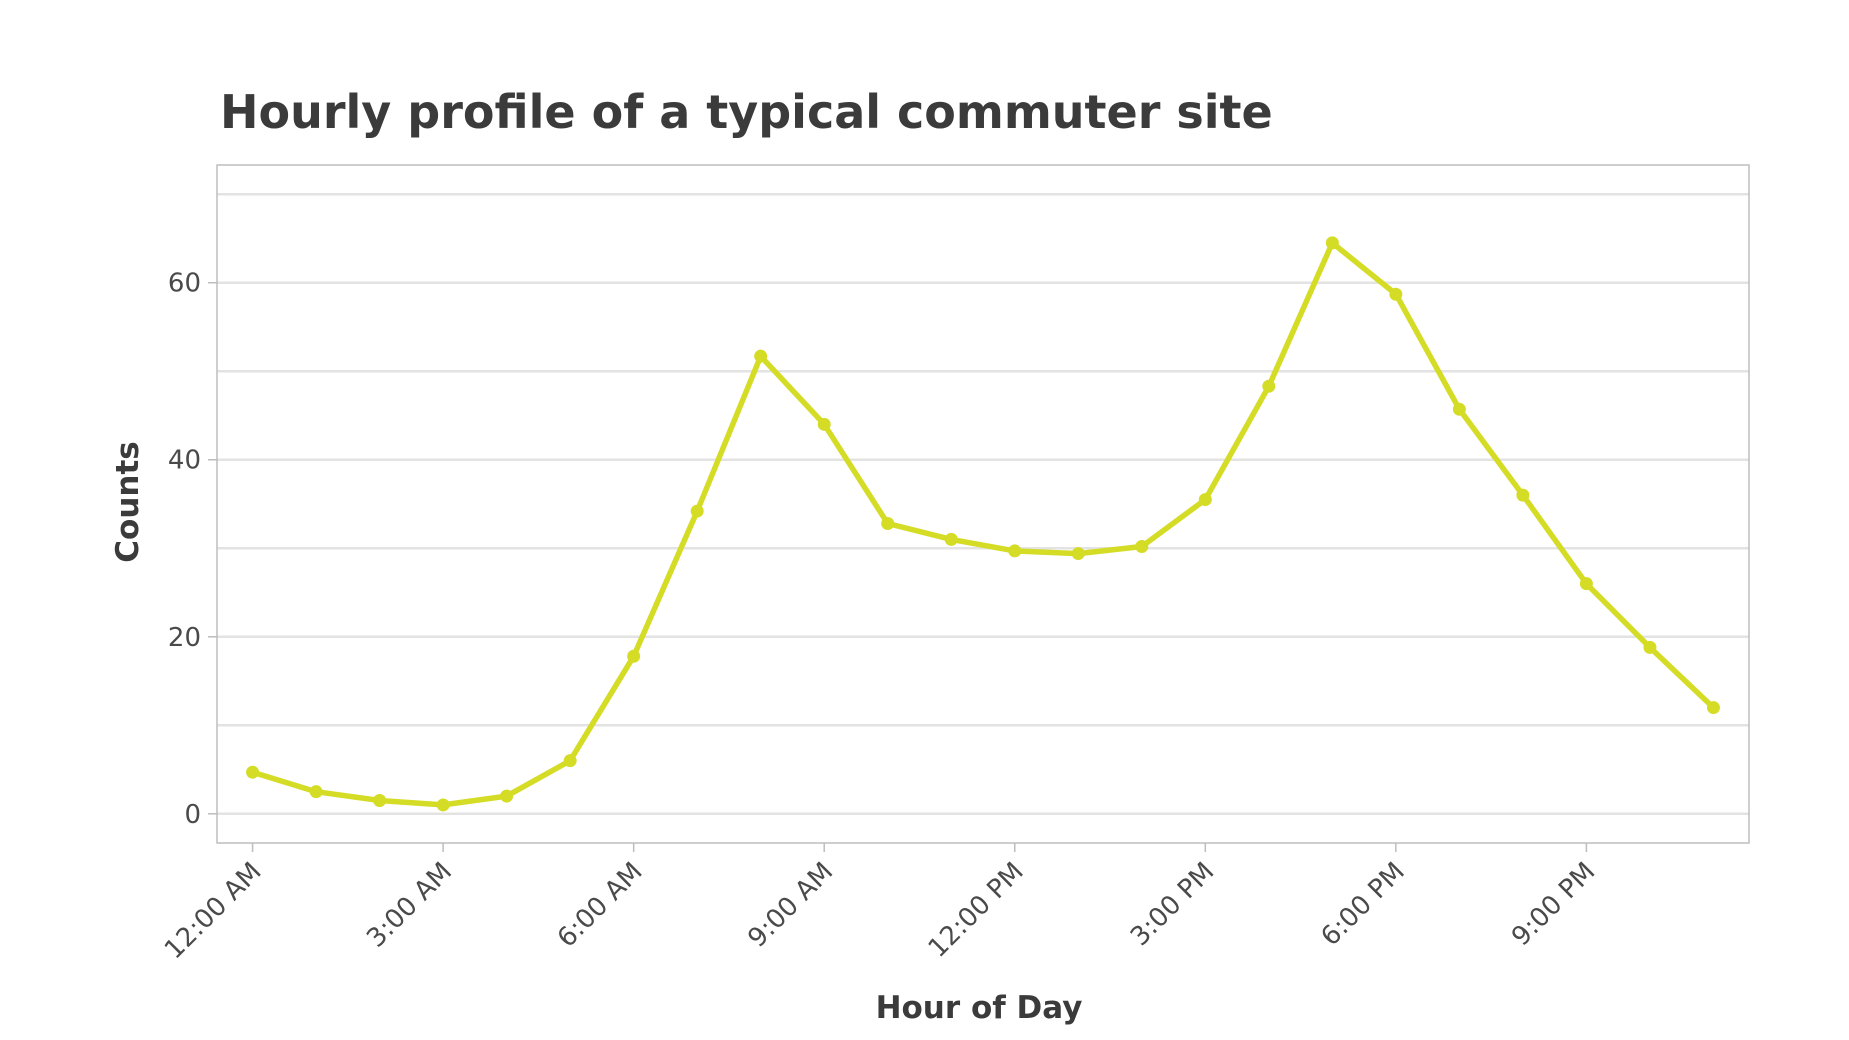 Image resolution: width=1849 pixels, height=1040 pixels. I want to click on y-axis-ticks: 0 20 40 60, so click(192, 549).